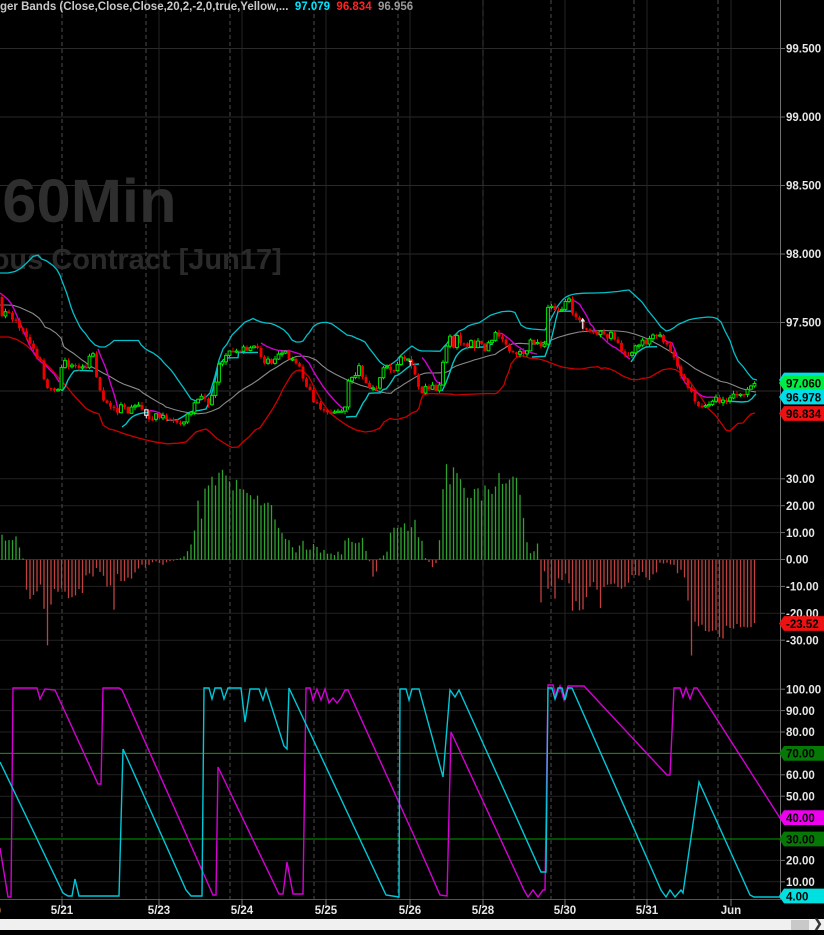 The height and width of the screenshot is (935, 824). Describe the element at coordinates (159, 911) in the screenshot. I see `svg-text: 5/23` at that location.